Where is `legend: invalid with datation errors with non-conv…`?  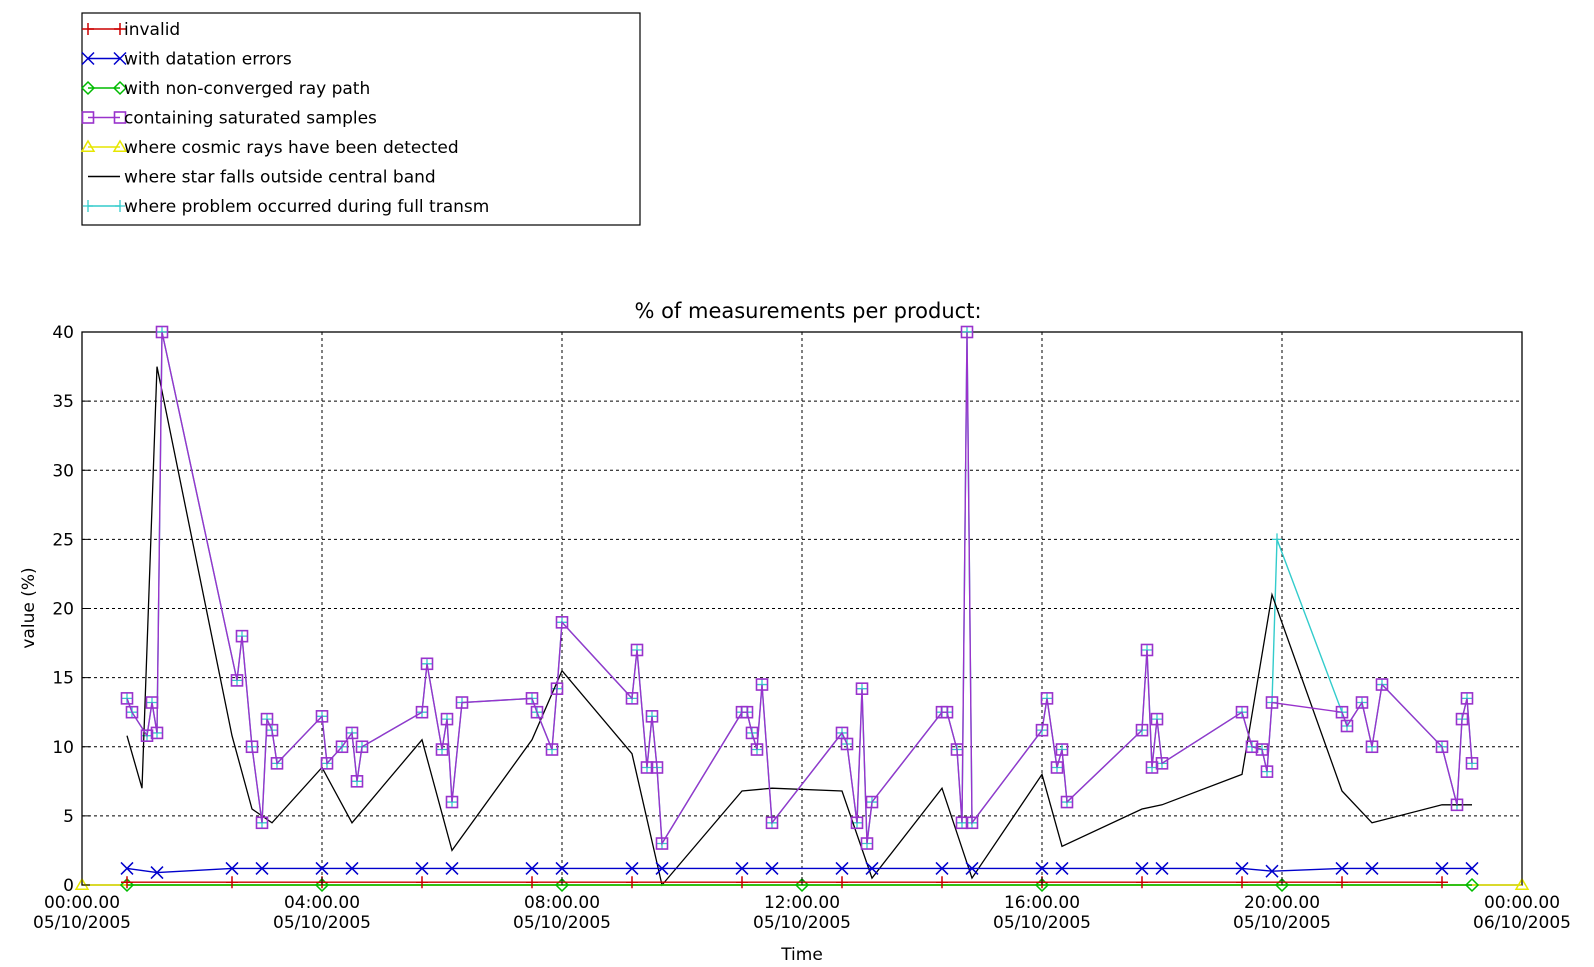
legend: invalid with datation errors with non-conv… is located at coordinates (360, 119).